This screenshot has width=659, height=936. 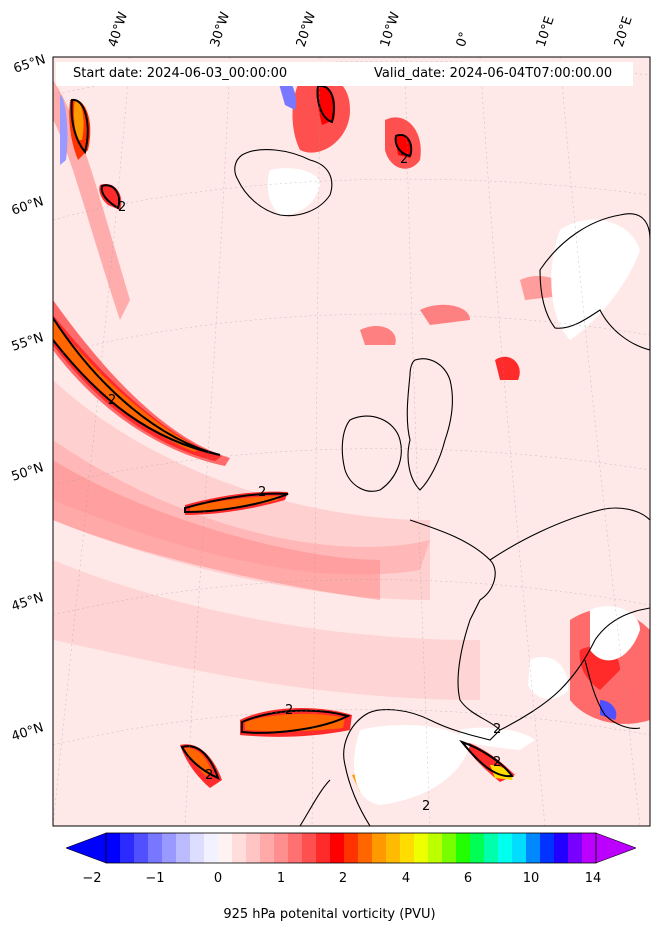 I want to click on colorbar-tick-label: 14, so click(x=593, y=878).